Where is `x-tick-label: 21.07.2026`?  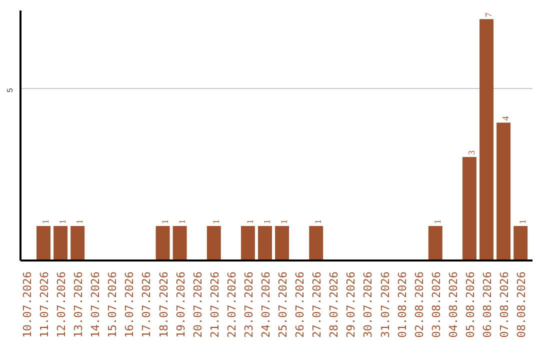 x-tick-label: 21.07.2026 is located at coordinates (215, 304).